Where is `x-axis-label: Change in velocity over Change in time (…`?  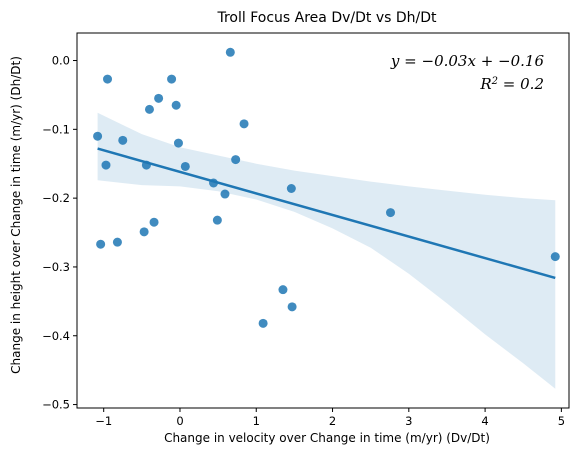
x-axis-label: Change in velocity over Change in time (… is located at coordinates (327, 438).